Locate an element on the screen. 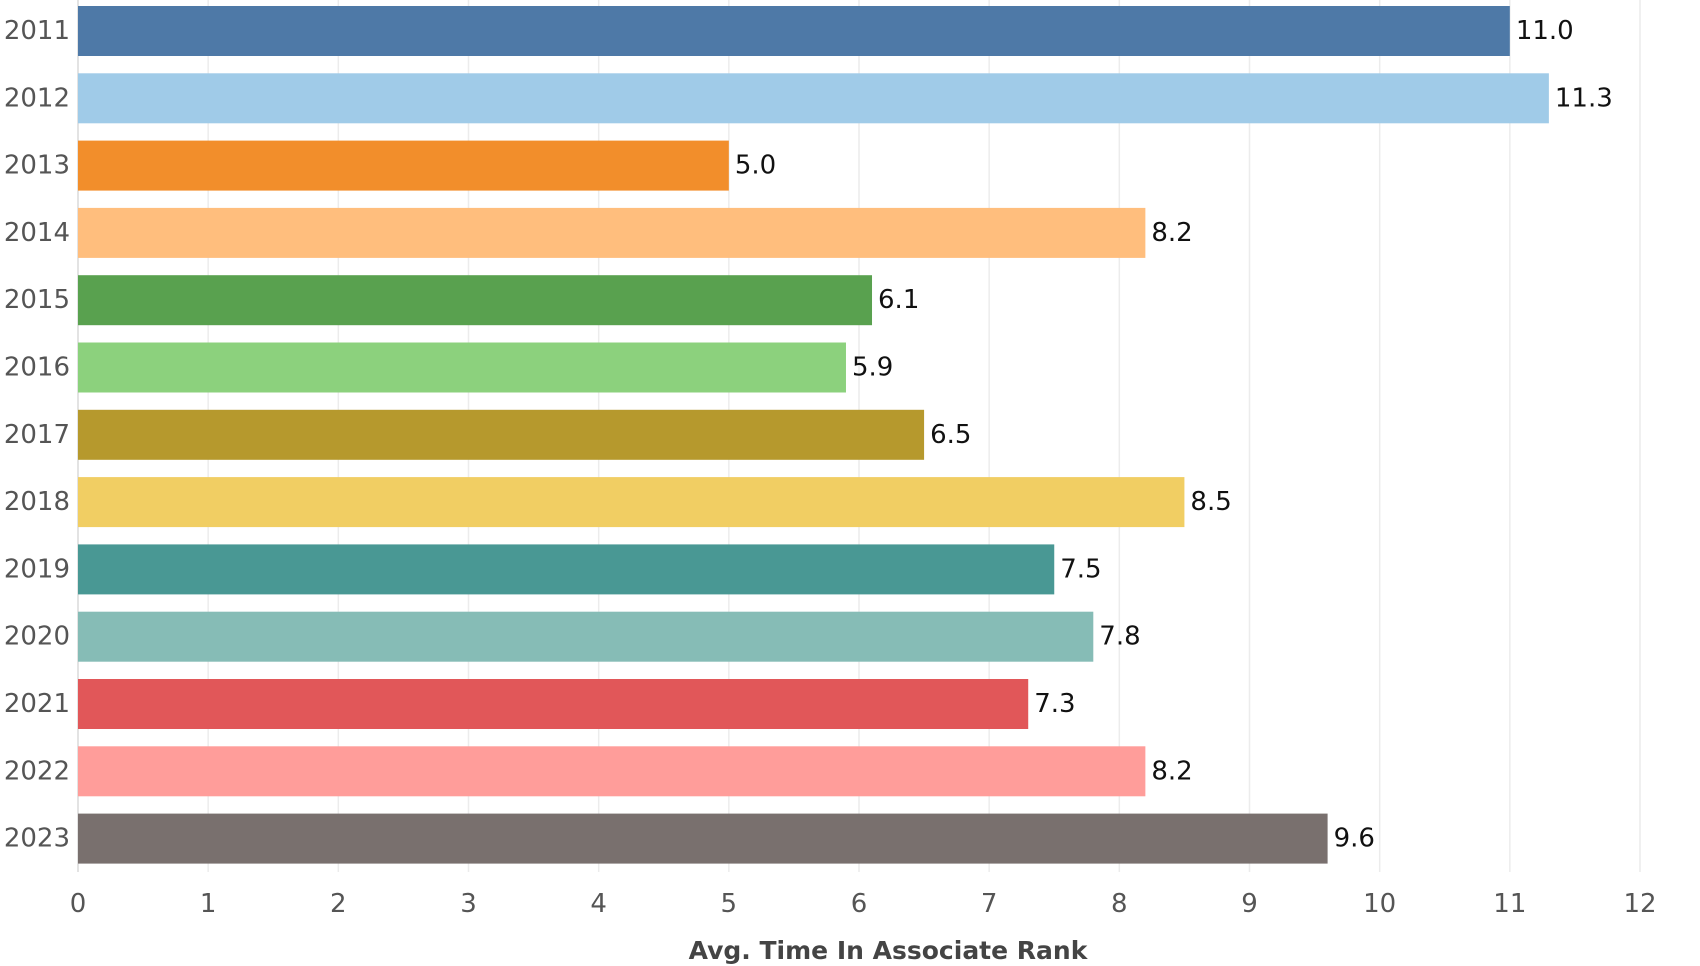 The height and width of the screenshot is (966, 1700). data-label-2017: 6.5 is located at coordinates (950, 435).